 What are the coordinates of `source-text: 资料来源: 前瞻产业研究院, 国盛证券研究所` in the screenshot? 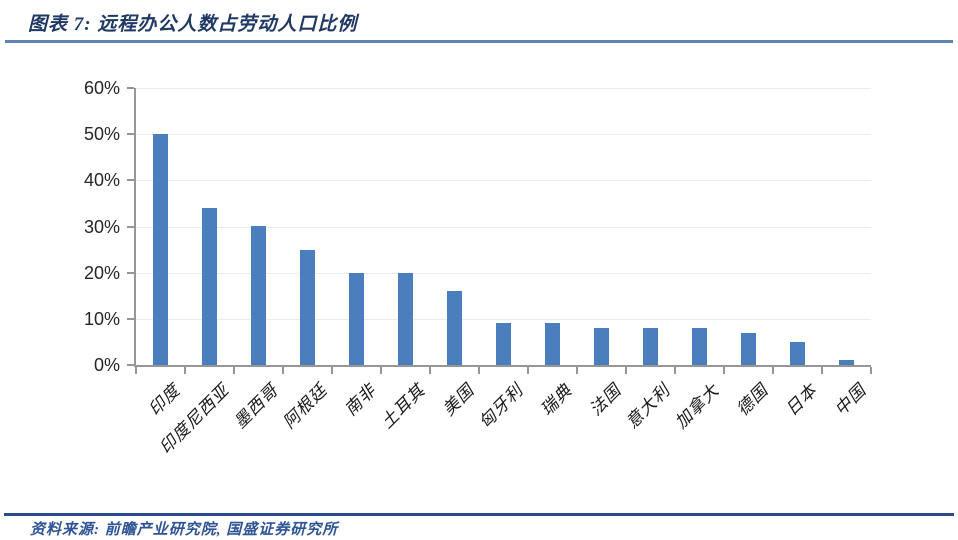 It's located at (184, 530).